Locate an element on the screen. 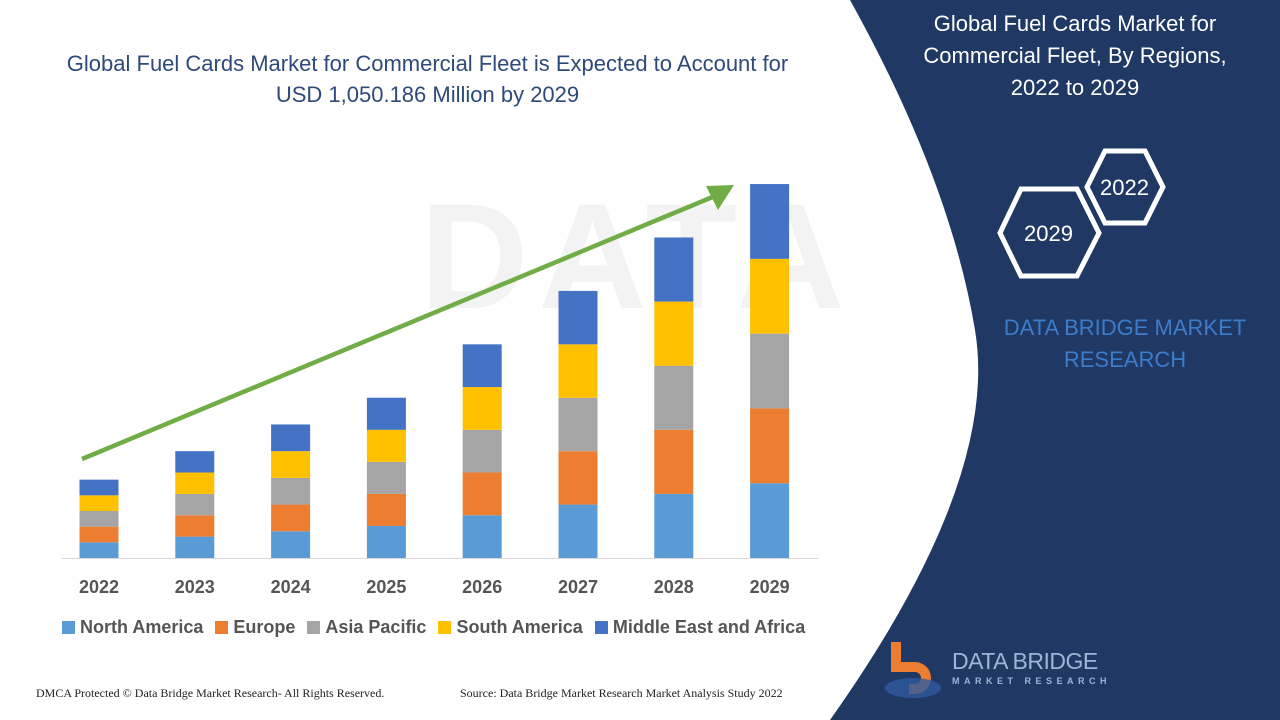 The image size is (1280, 720). x-tick-label: 2029 is located at coordinates (770, 587).